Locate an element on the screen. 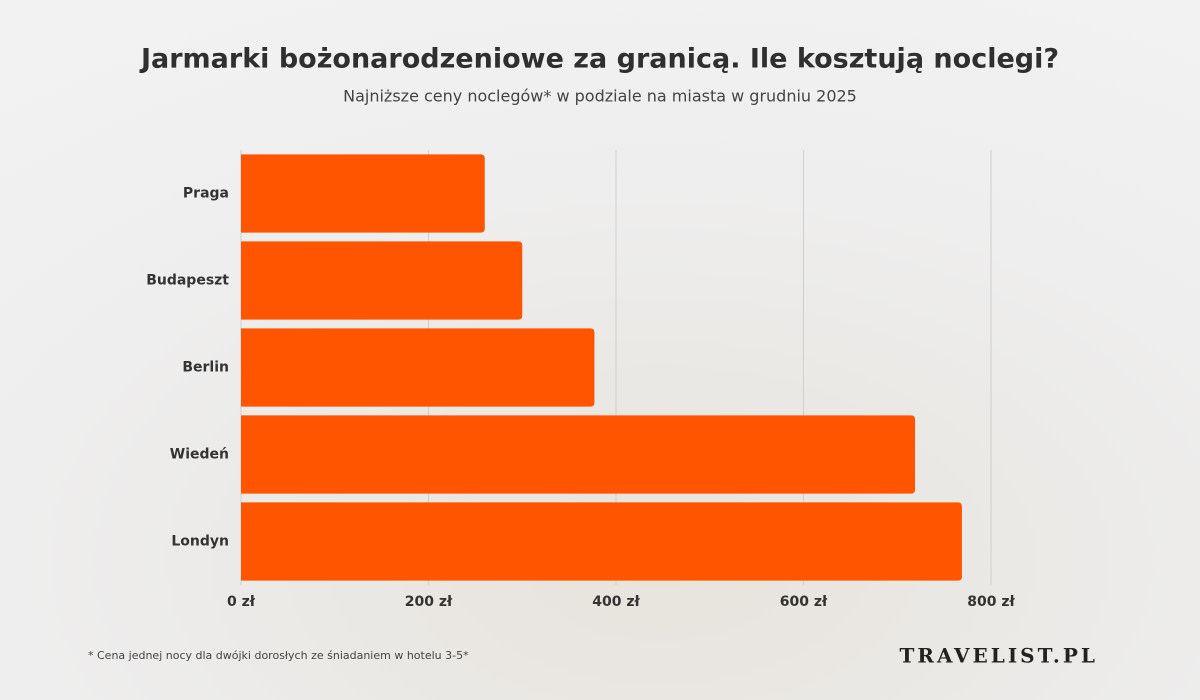  y-tick-label: Budapeszt is located at coordinates (187, 281).